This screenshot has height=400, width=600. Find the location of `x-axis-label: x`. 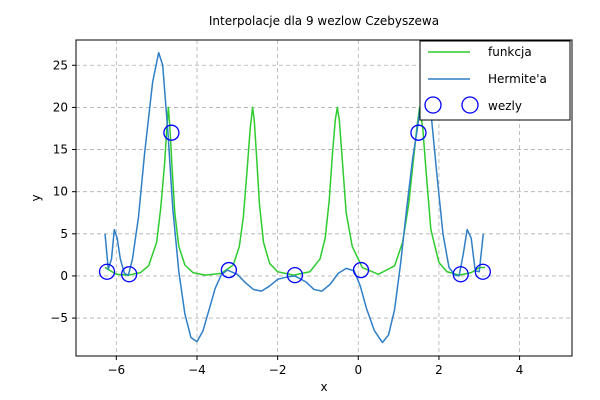

x-axis-label: x is located at coordinates (323, 387).